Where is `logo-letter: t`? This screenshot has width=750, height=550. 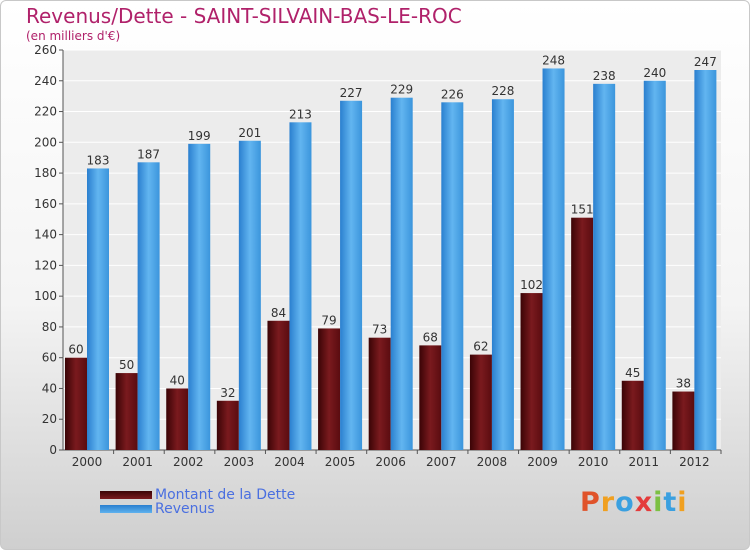 logo-letter: t is located at coordinates (670, 502).